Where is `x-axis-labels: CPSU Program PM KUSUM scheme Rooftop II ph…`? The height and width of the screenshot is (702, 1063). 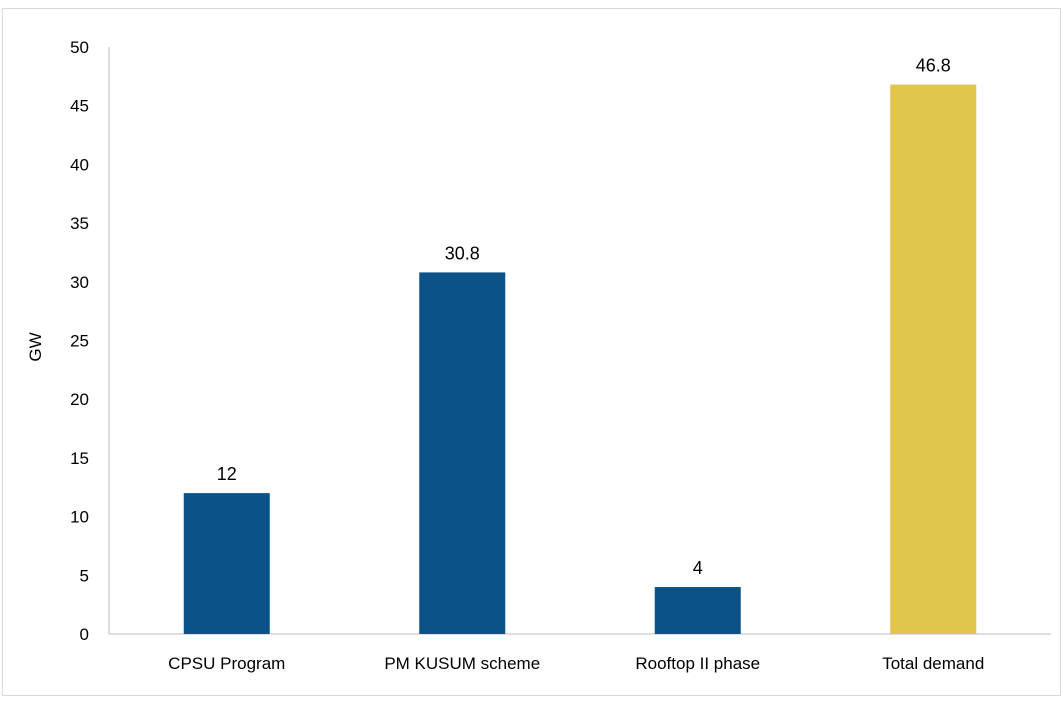
x-axis-labels: CPSU Program PM KUSUM scheme Rooftop II ph… is located at coordinates (576, 663).